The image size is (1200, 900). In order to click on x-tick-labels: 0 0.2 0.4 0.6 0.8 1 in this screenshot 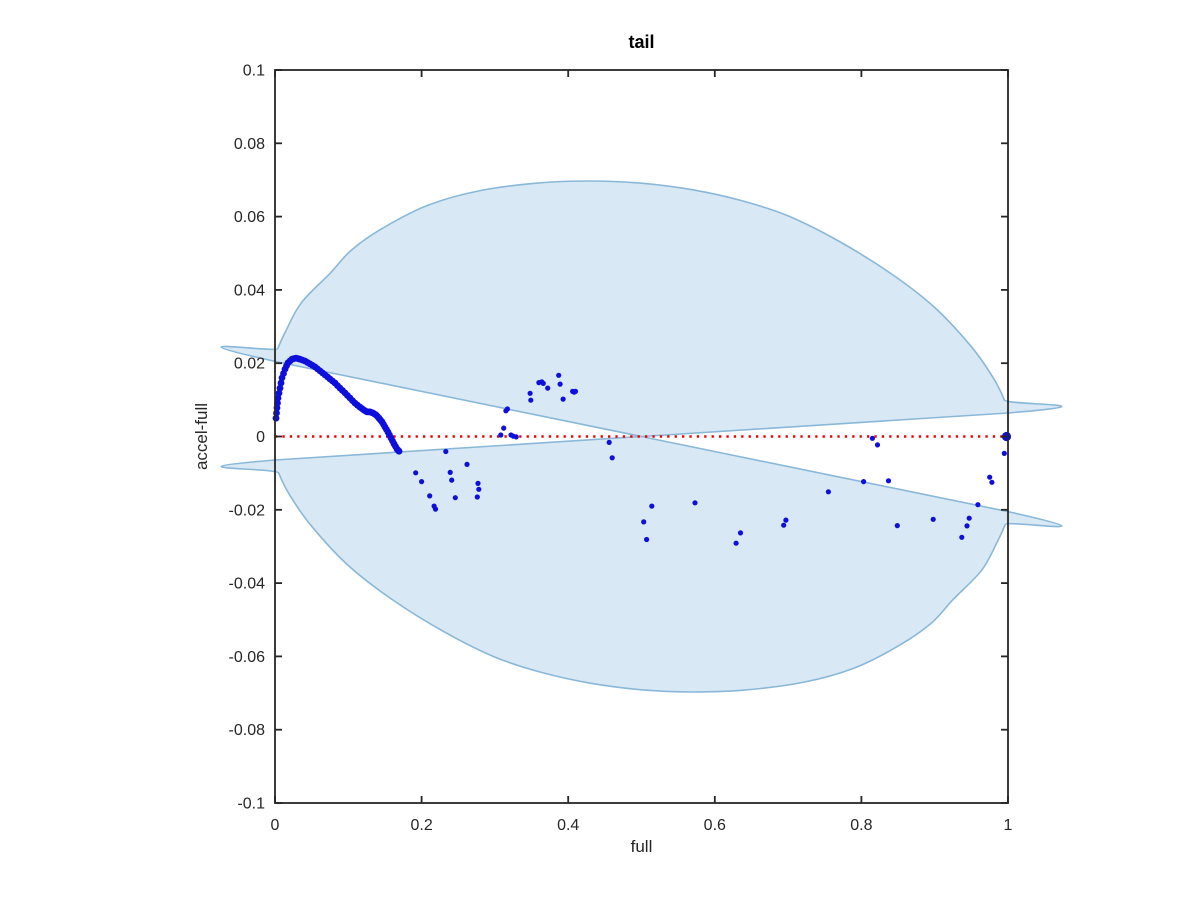, I will do `click(642, 825)`.